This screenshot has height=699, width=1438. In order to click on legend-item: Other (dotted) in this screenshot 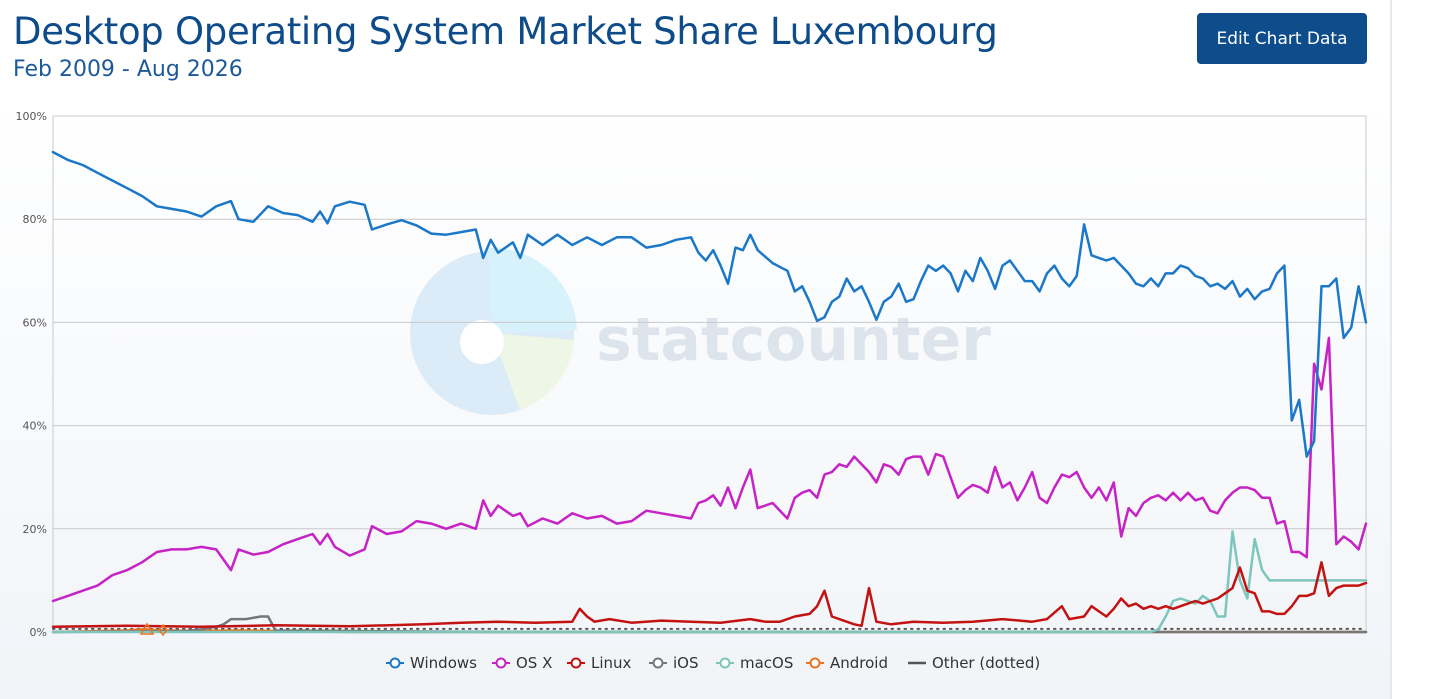, I will do `click(974, 663)`.